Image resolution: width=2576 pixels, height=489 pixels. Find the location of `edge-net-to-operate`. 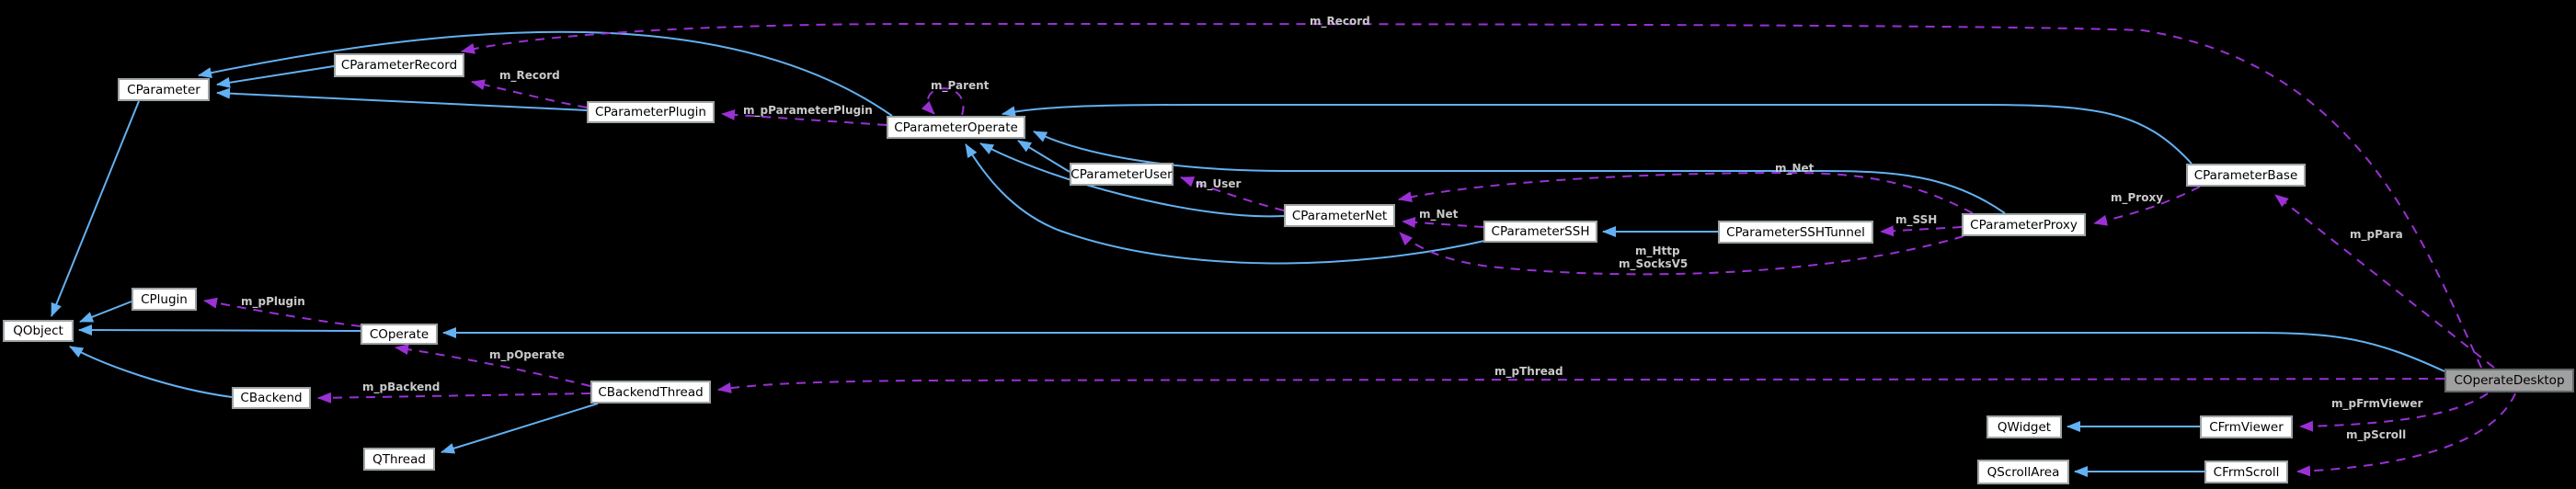

edge-net-to-operate is located at coordinates (1132, 180).